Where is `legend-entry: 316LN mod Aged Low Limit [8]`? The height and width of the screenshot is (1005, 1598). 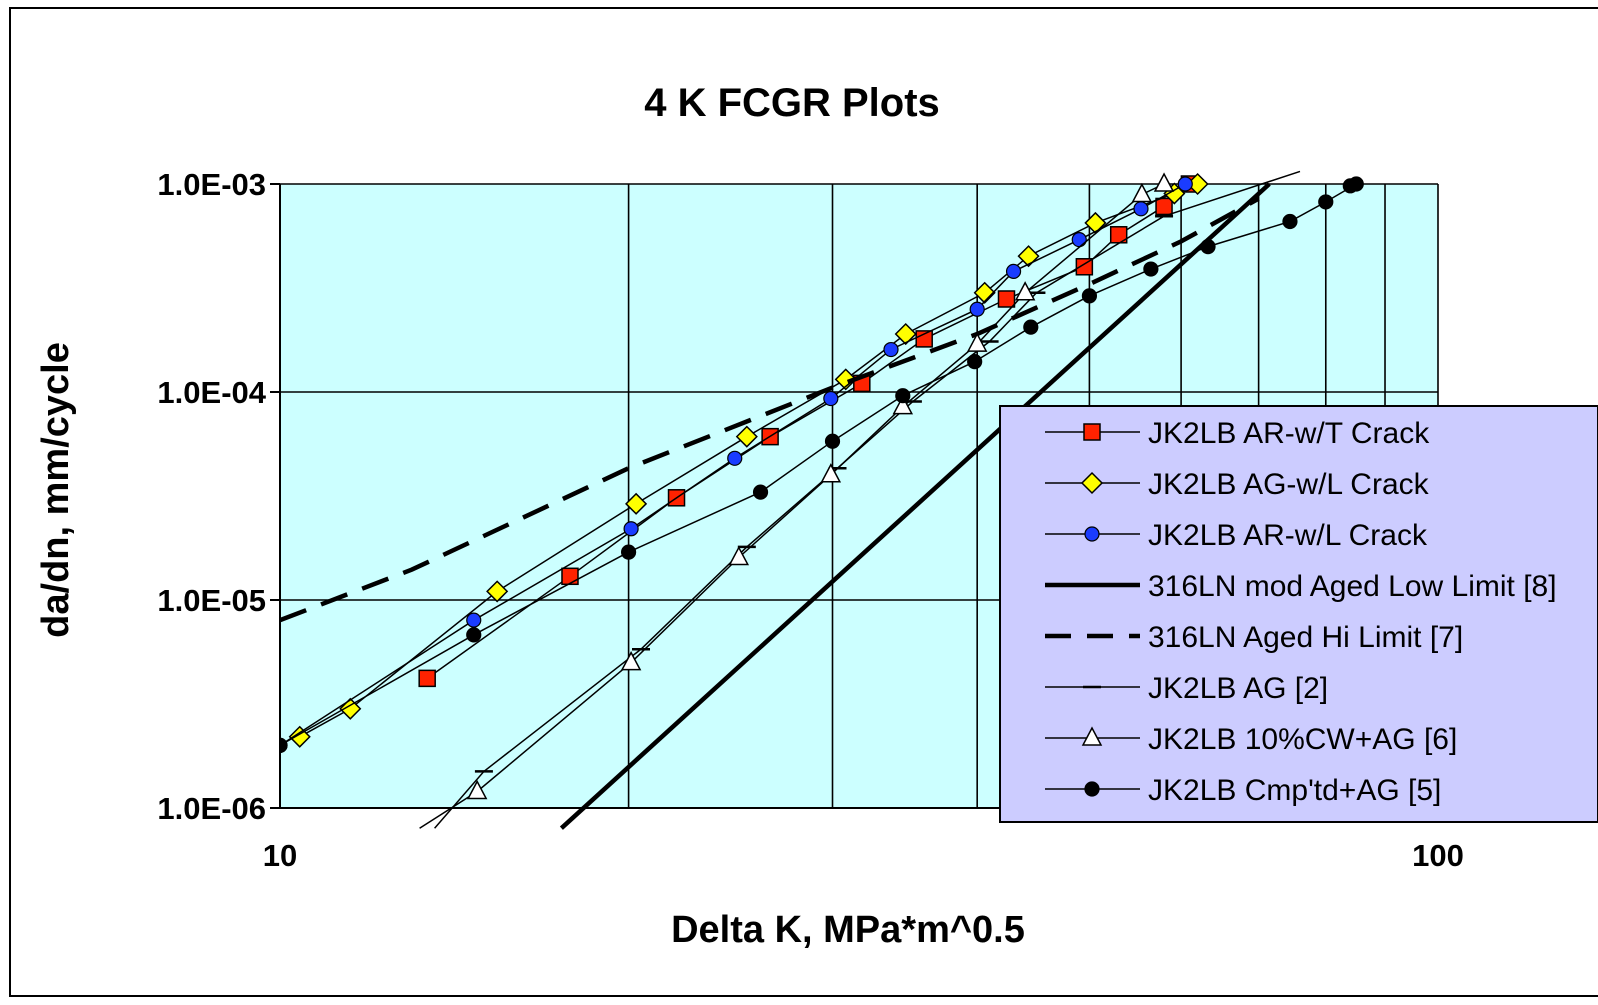
legend-entry: 316LN mod Aged Low Limit [8] is located at coordinates (1301, 586).